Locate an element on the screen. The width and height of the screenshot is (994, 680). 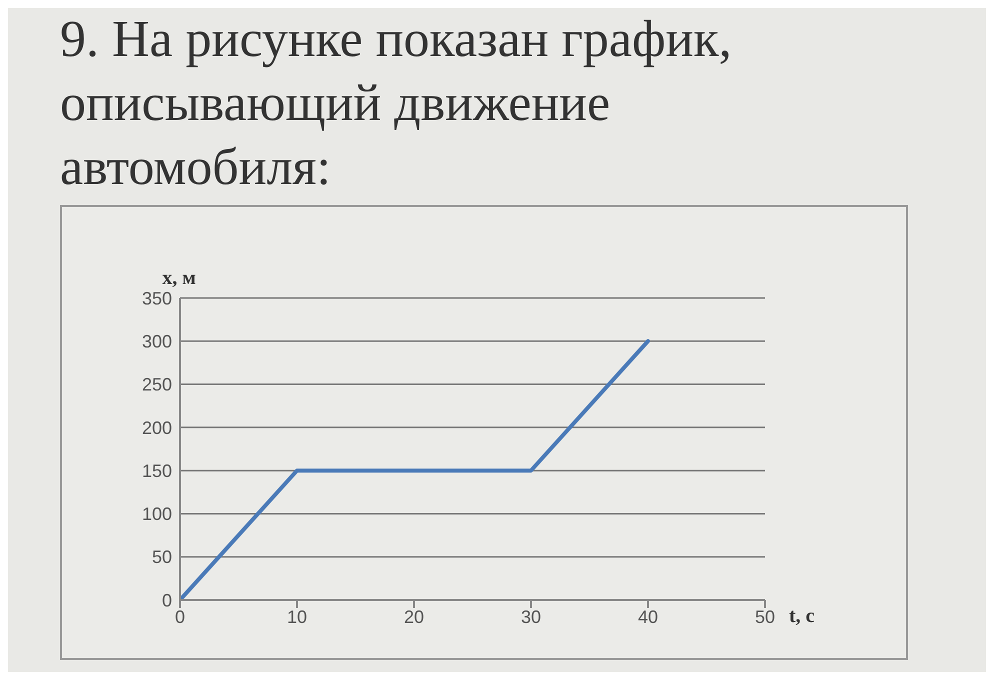
x-tick-label: 50 is located at coordinates (765, 616).